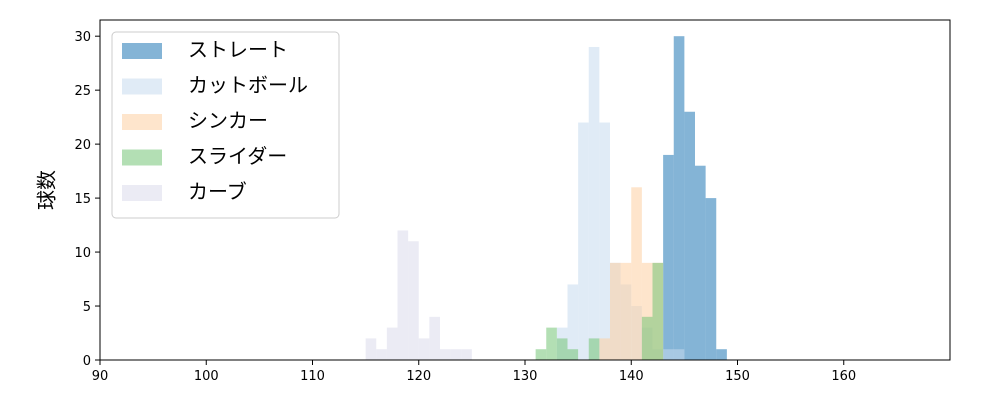 The image size is (1000, 404). I want to click on y-axis-label: 球数, so click(47, 190).